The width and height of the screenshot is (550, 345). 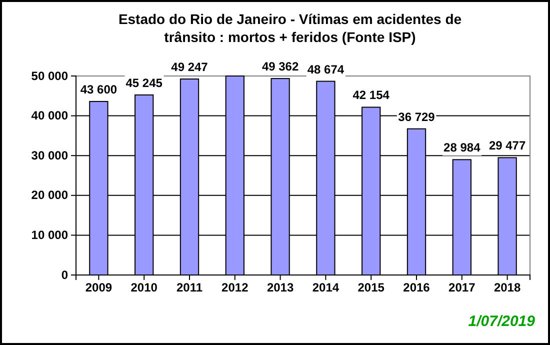 What do you see at coordinates (235, 287) in the screenshot?
I see `x-tick-label: 2012` at bounding box center [235, 287].